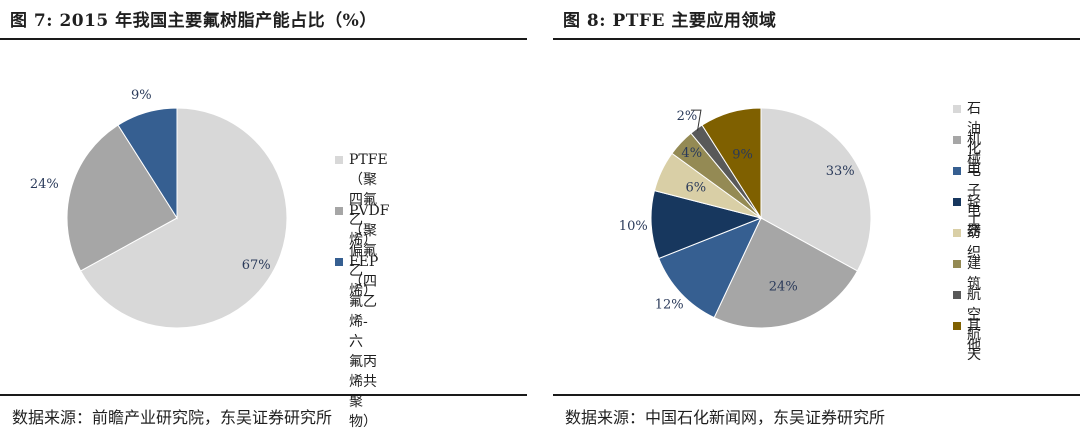 Image resolution: width=1080 pixels, height=437 pixels. Describe the element at coordinates (974, 274) in the screenshot. I see `legend-label: 建筑` at that location.